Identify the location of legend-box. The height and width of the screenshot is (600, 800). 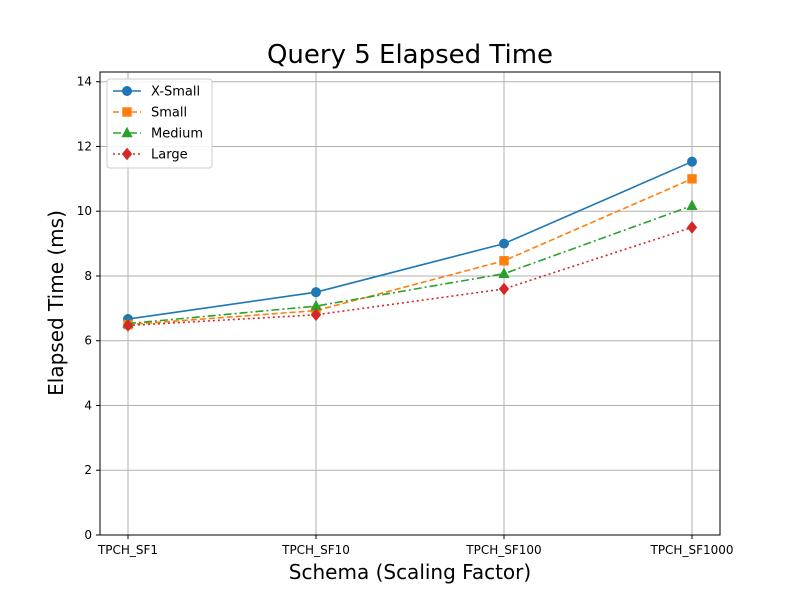
(159, 123).